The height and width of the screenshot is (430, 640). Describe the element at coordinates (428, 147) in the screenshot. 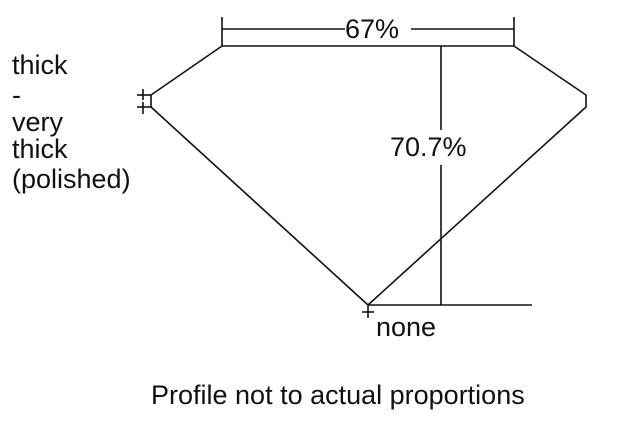

I see `depth-percentage: 70.7%` at that location.